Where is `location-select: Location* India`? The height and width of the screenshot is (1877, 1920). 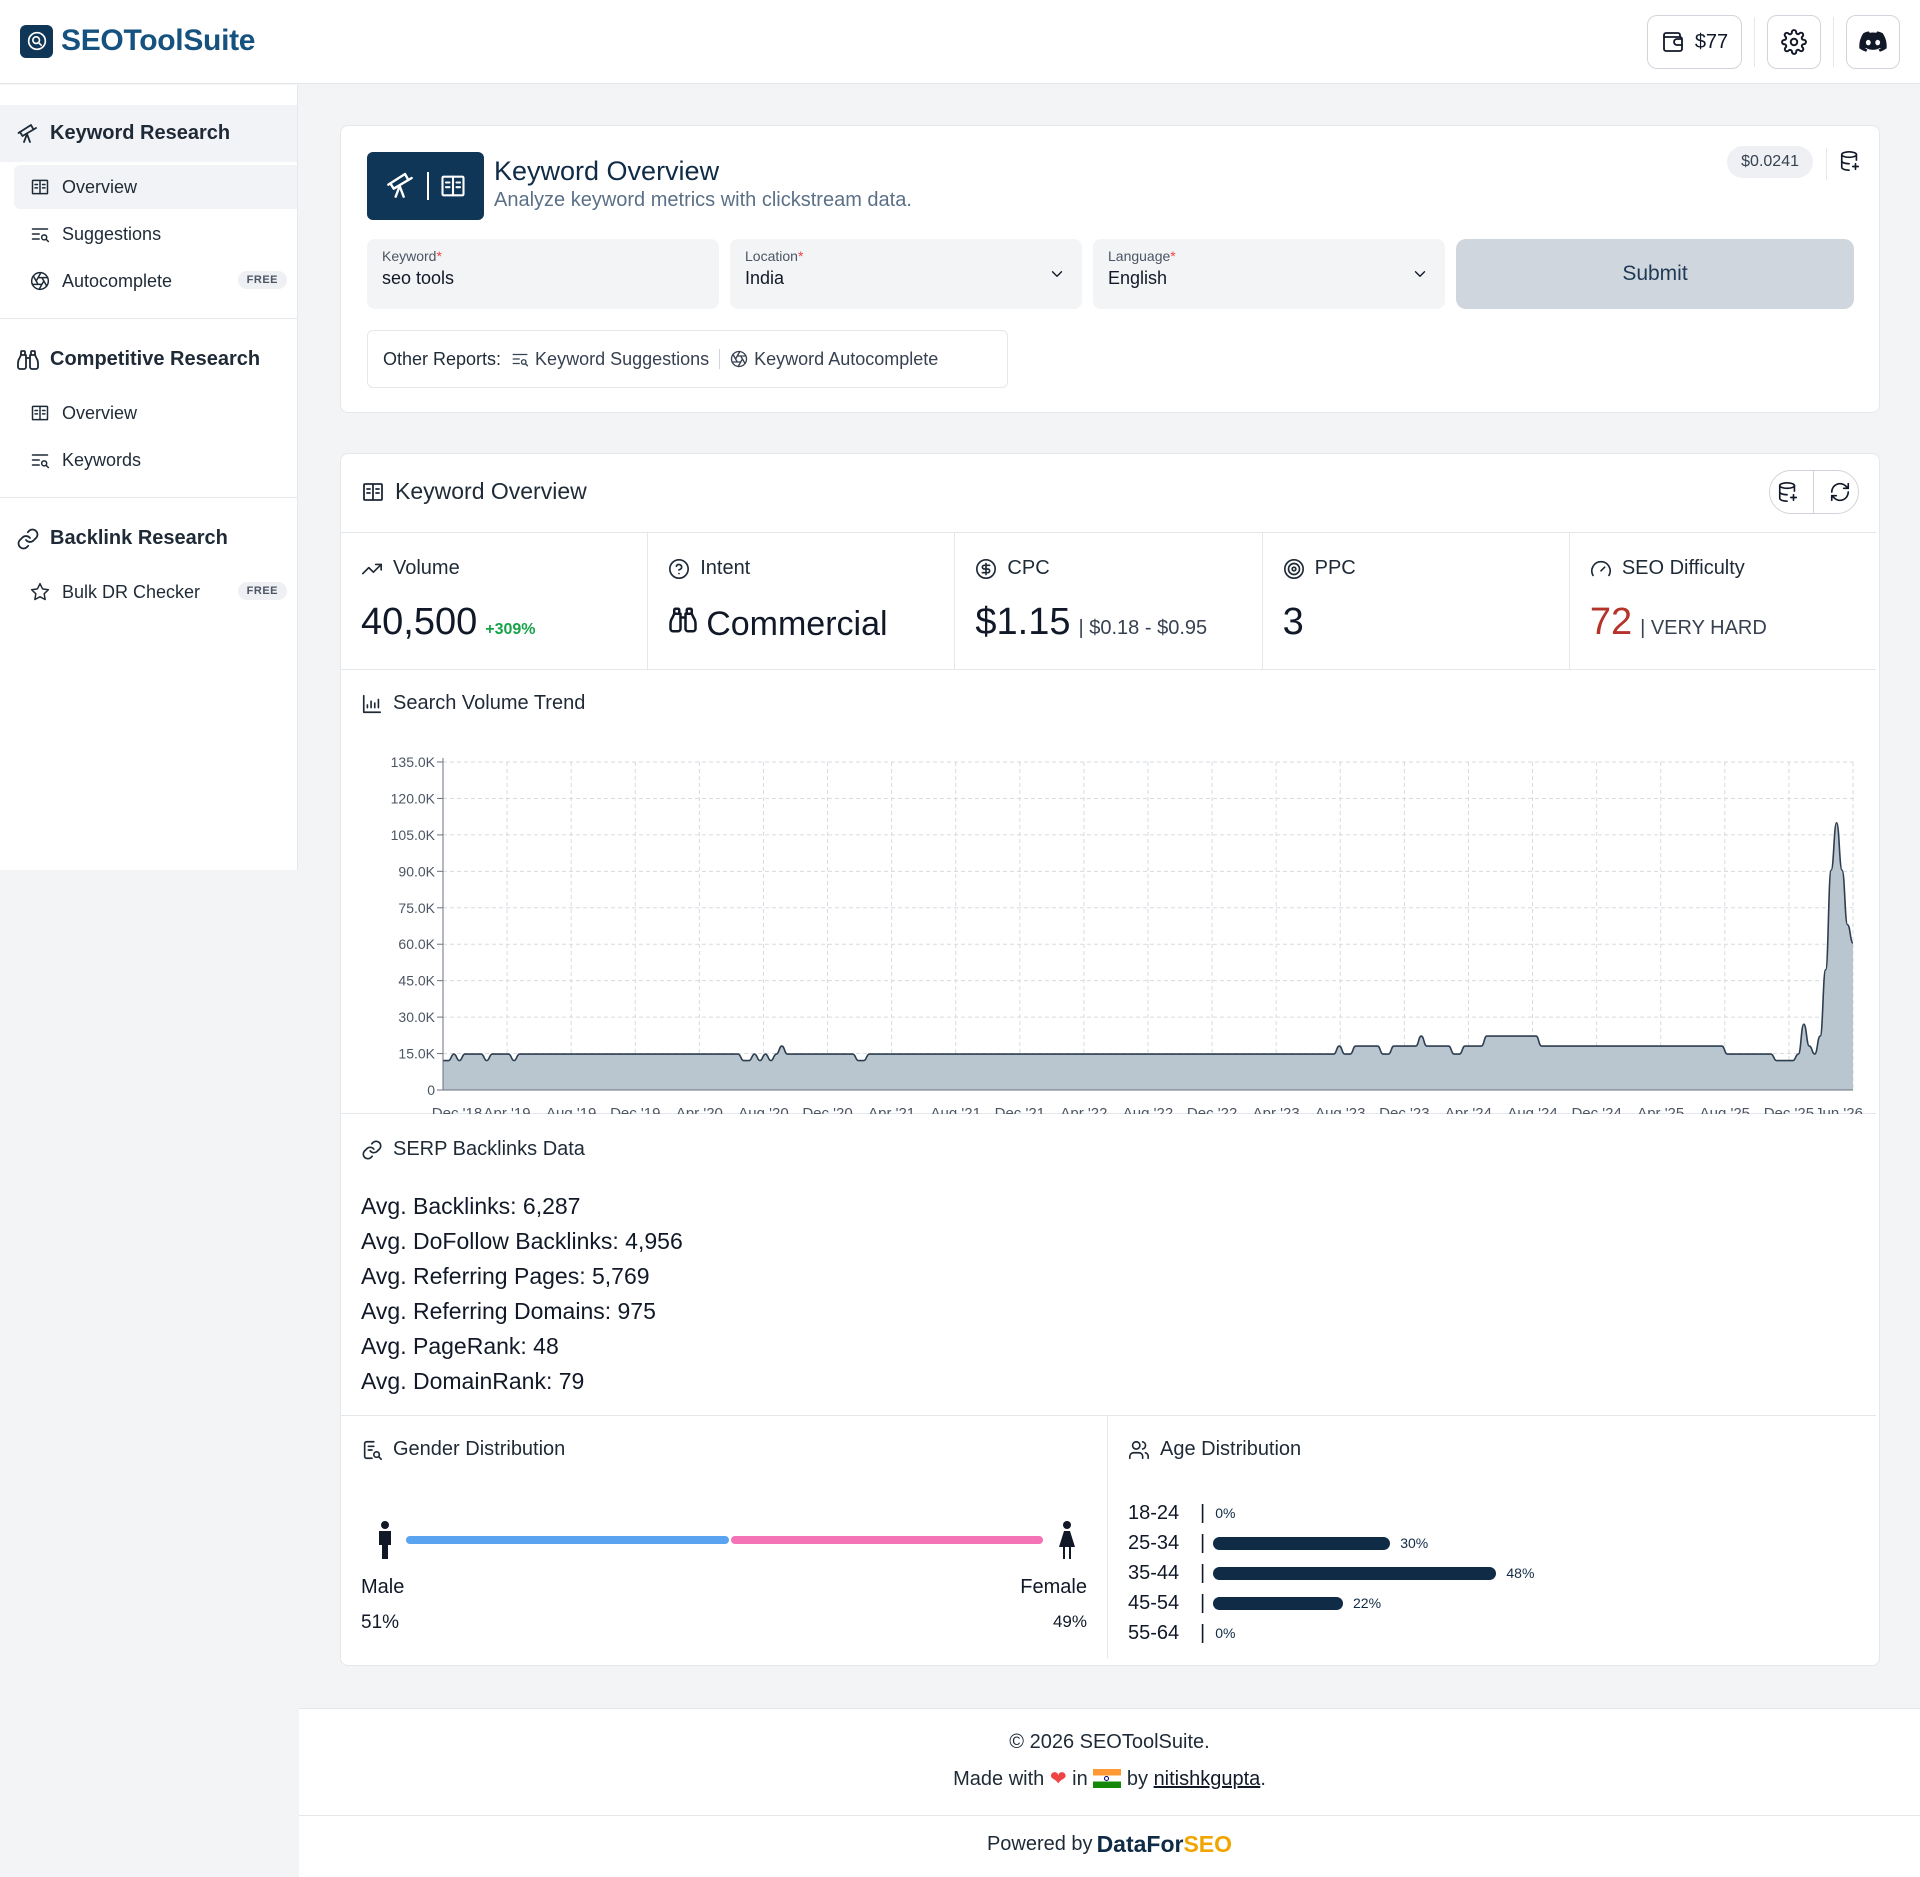 location-select: Location* India is located at coordinates (906, 274).